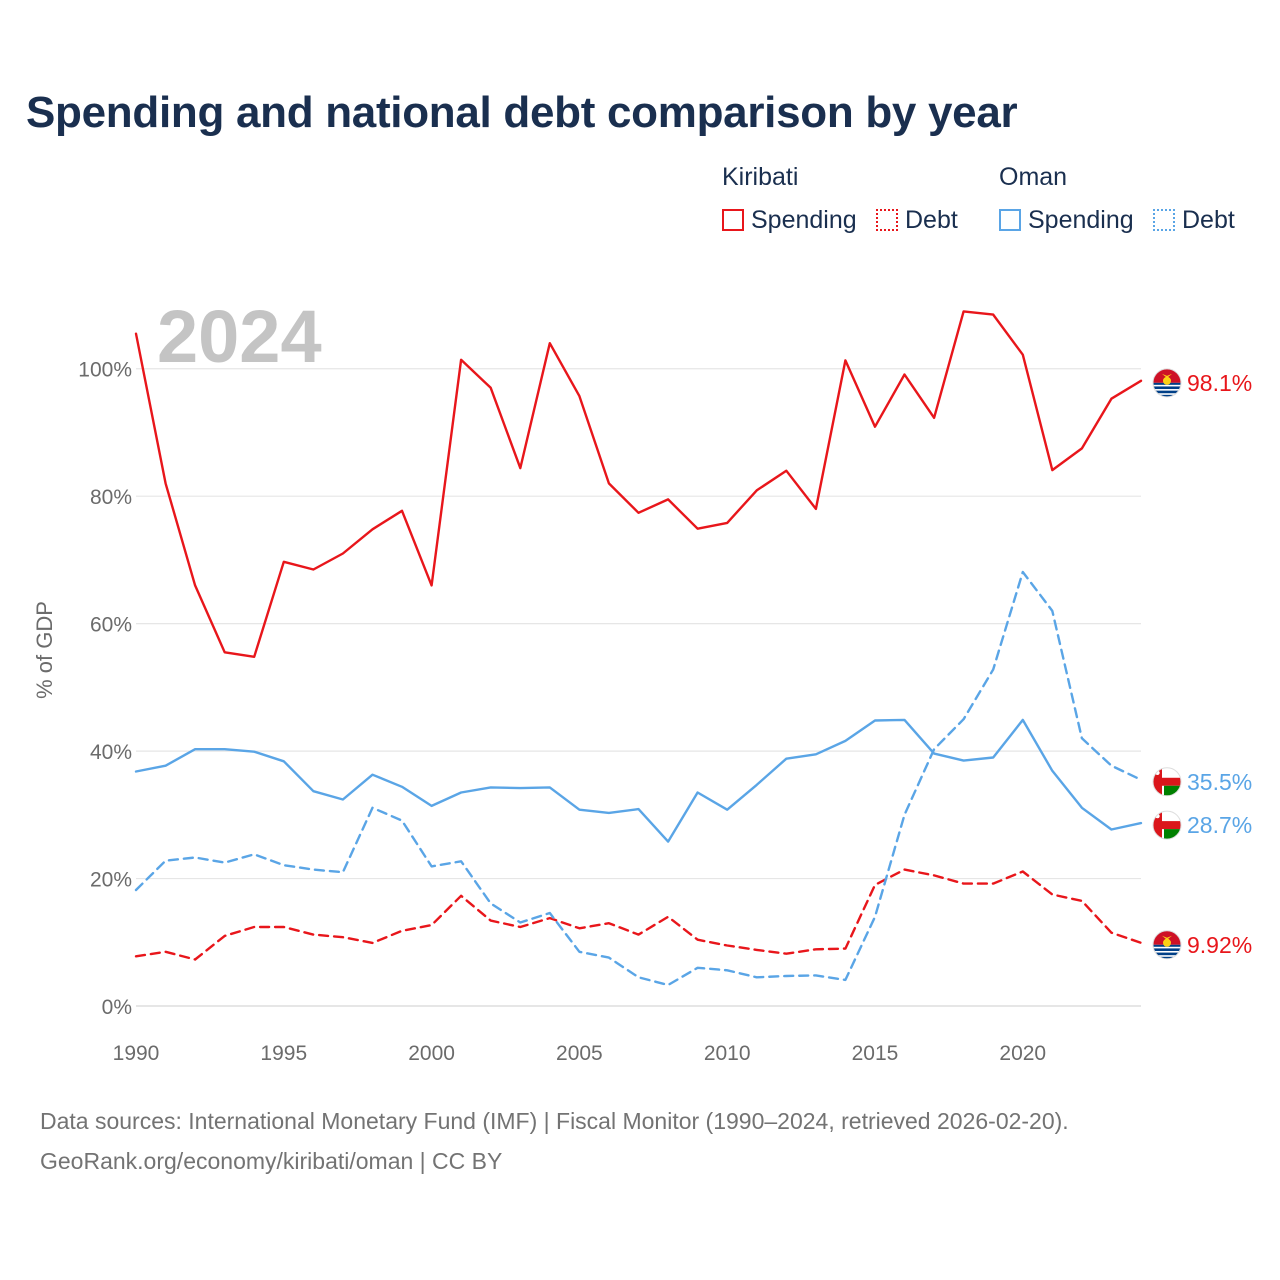 The height and width of the screenshot is (1280, 1280). I want to click on end-label: 28.7%, so click(1219, 825).